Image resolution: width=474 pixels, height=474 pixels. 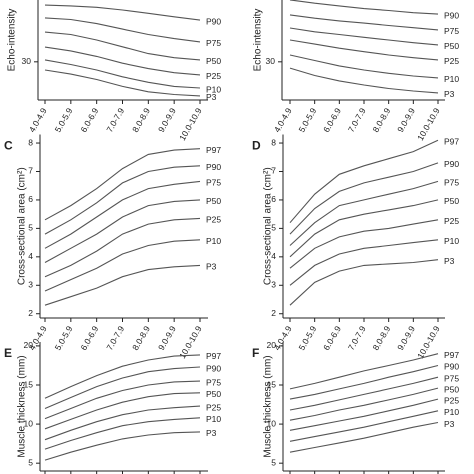 What do you see at coordinates (428, 342) in the screenshot?
I see `x-tick-label: 10.0-10.9` at bounding box center [428, 342].